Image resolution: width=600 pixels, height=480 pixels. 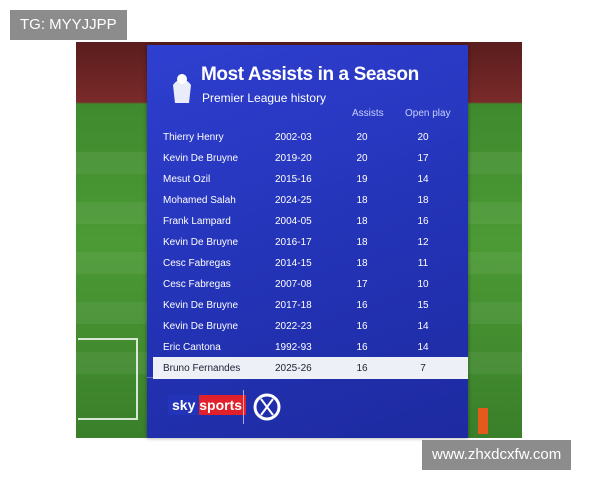 What do you see at coordinates (423, 368) in the screenshot?
I see `open-play: 7` at bounding box center [423, 368].